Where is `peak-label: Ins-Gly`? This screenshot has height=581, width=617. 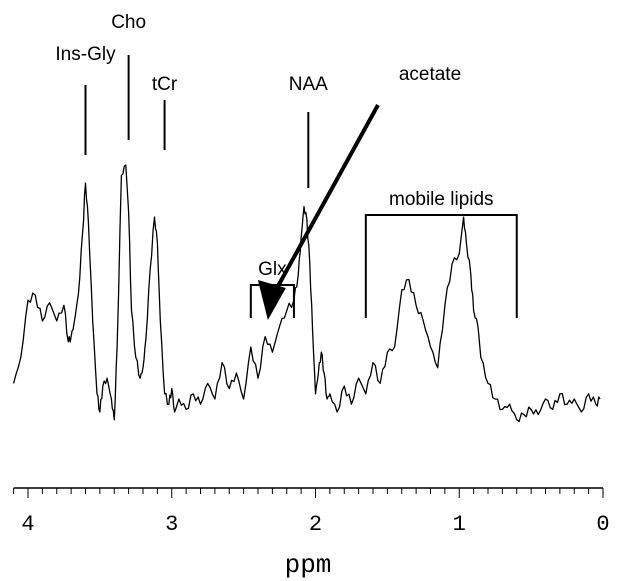 peak-label: Ins-Gly is located at coordinates (85, 54).